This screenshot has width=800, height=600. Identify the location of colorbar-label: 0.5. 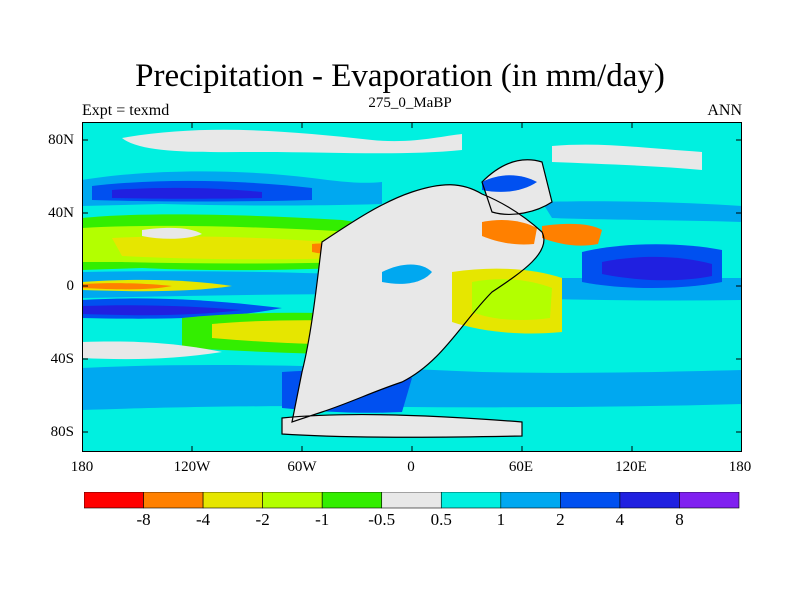
(441, 519).